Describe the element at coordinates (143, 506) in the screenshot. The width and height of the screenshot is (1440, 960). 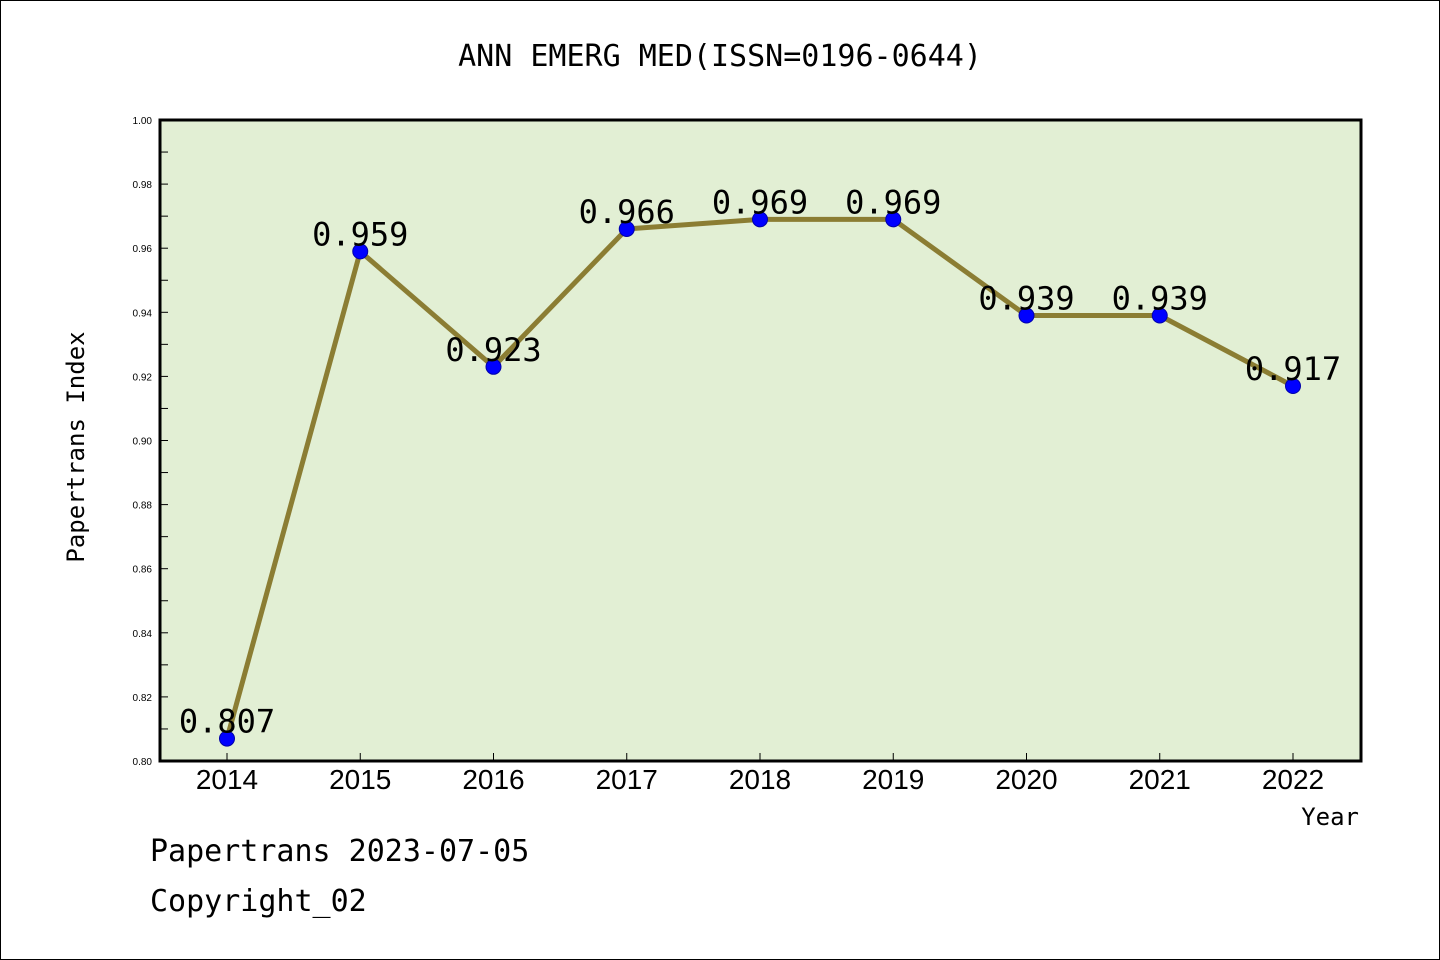
I see `y-tick-label: 0.88` at that location.